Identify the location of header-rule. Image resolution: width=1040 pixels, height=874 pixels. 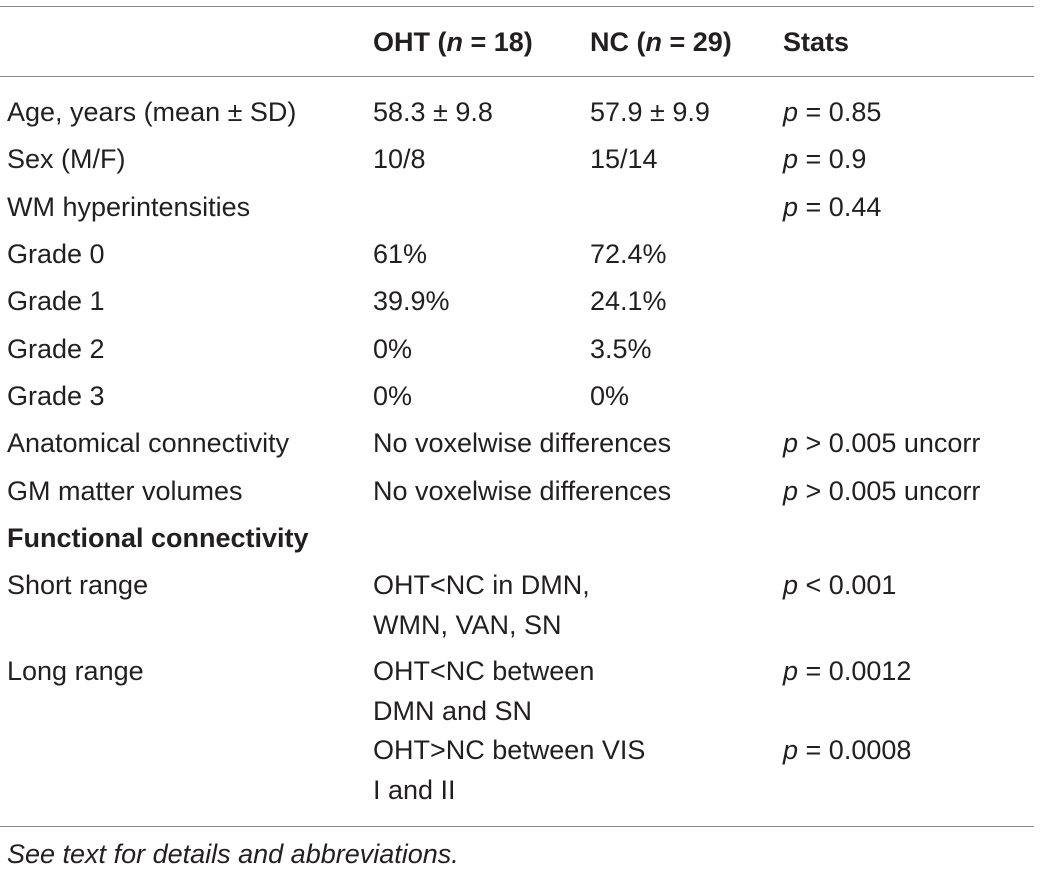
(517, 76).